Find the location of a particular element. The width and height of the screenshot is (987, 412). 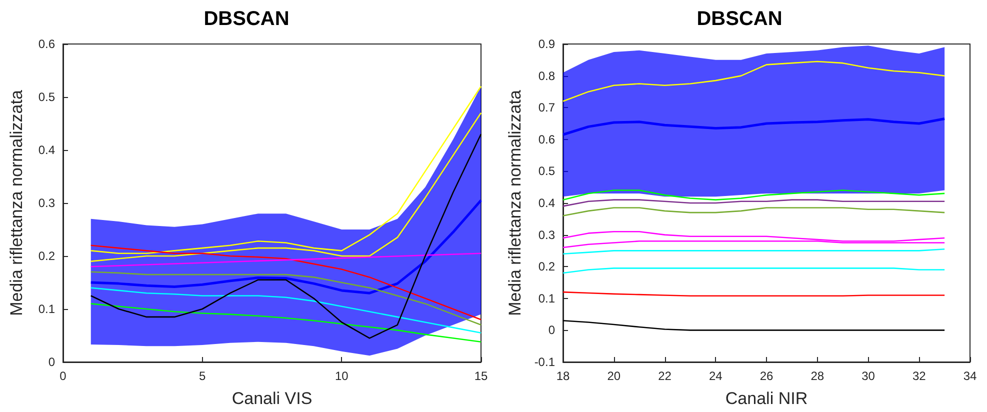

x-tick-label: 24 is located at coordinates (715, 376).